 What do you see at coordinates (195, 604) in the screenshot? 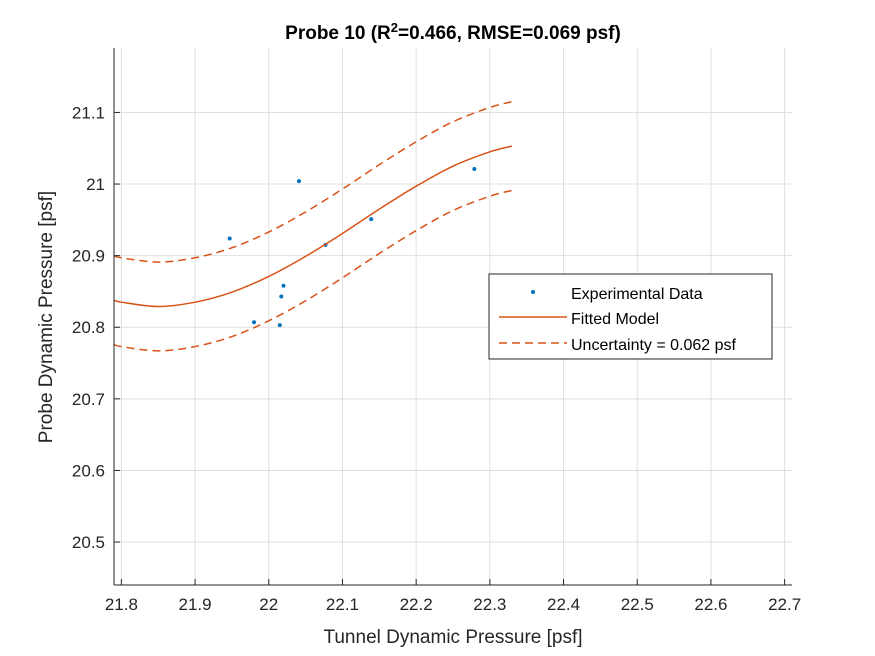
I see `x-tick-label: 21.9` at bounding box center [195, 604].